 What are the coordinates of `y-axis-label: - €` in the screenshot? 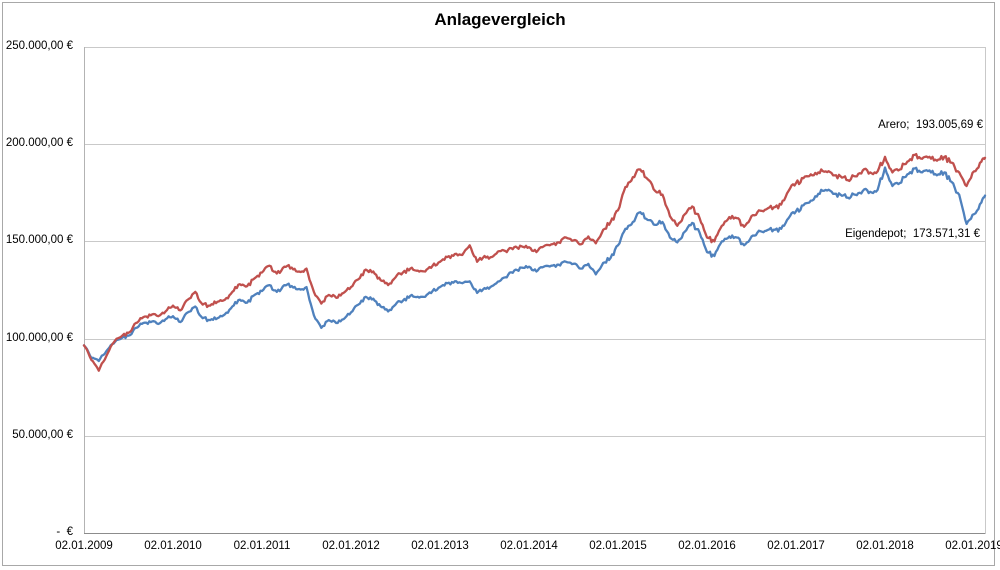 It's located at (64, 532).